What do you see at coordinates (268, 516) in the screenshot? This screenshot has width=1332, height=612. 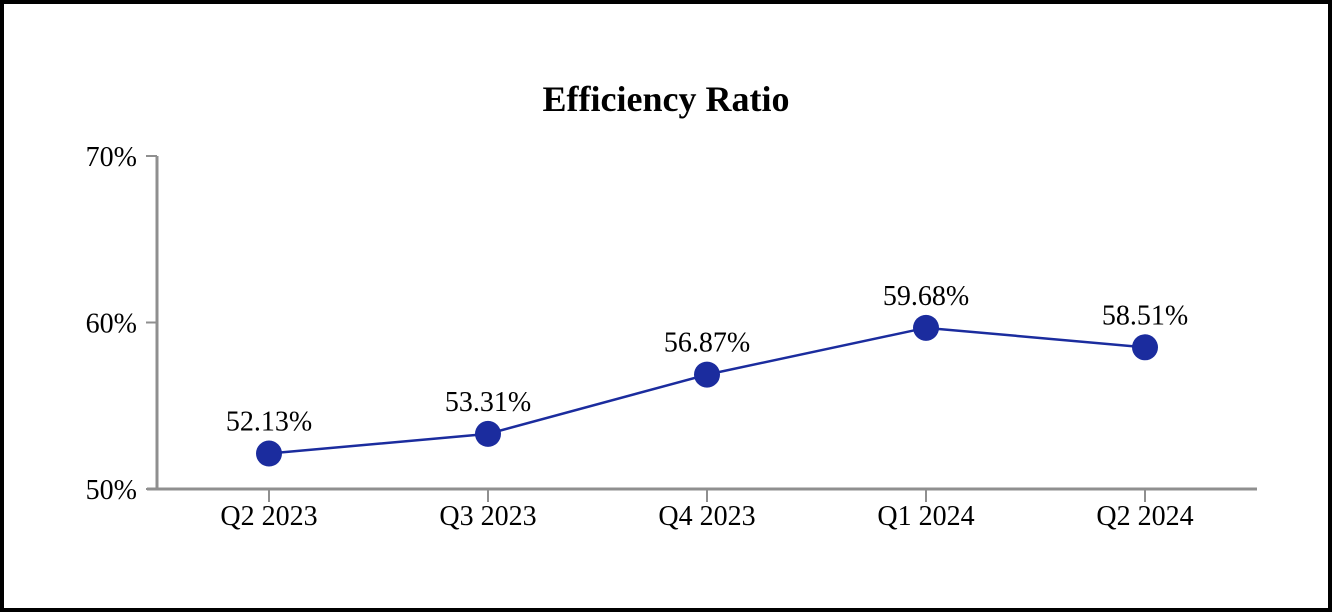 I see `x-tick-label: Q2 2023` at bounding box center [268, 516].